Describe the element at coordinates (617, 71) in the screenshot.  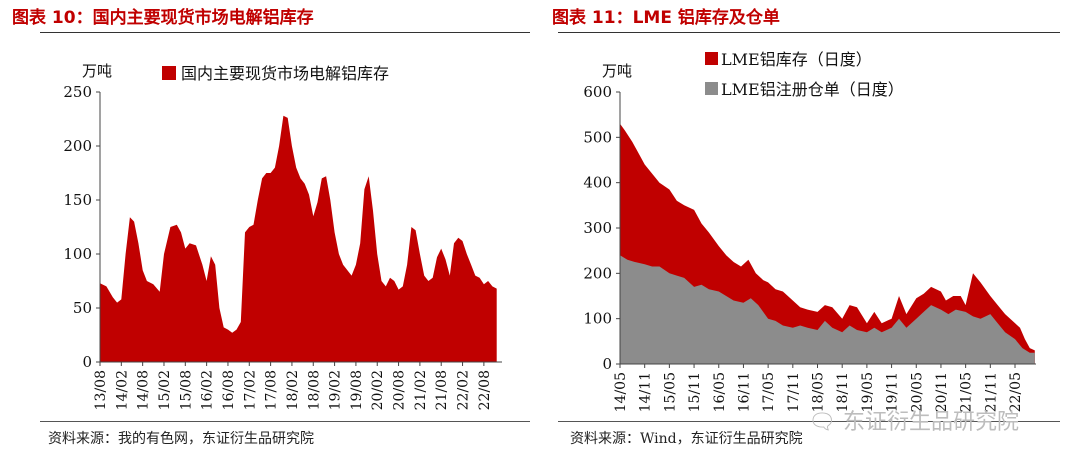
I see `right-y-unit-label: 万吨` at that location.